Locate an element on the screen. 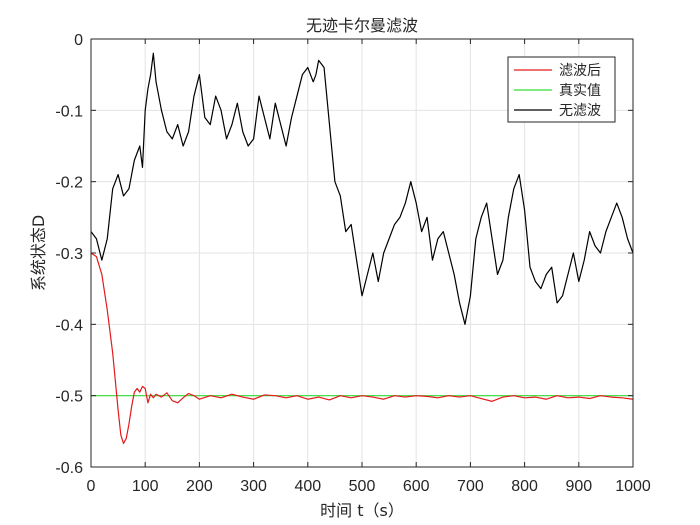 Image resolution: width=700 pixels, height=525 pixels. x-tick-label: 400 is located at coordinates (307, 486).